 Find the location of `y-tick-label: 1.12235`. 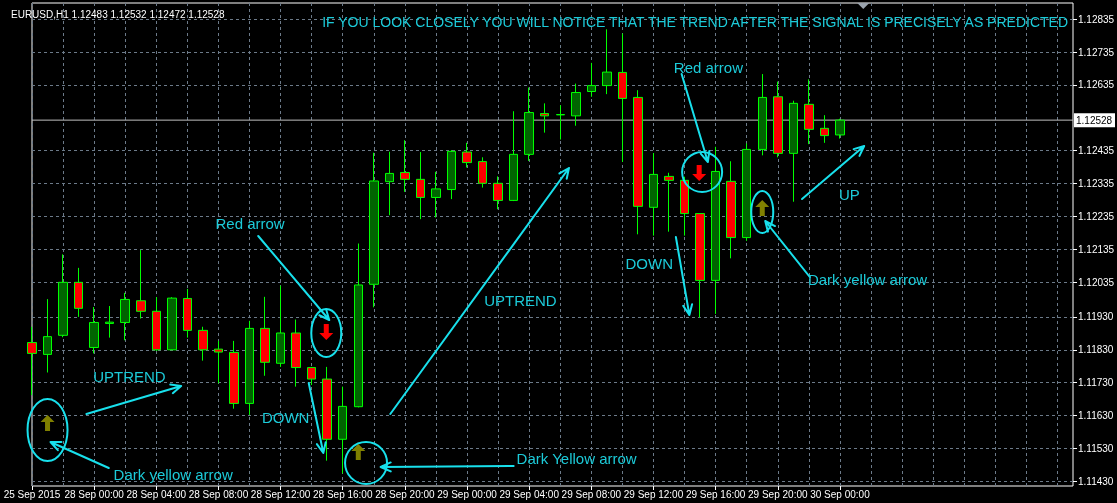

y-tick-label: 1.12235 is located at coordinates (1096, 217).